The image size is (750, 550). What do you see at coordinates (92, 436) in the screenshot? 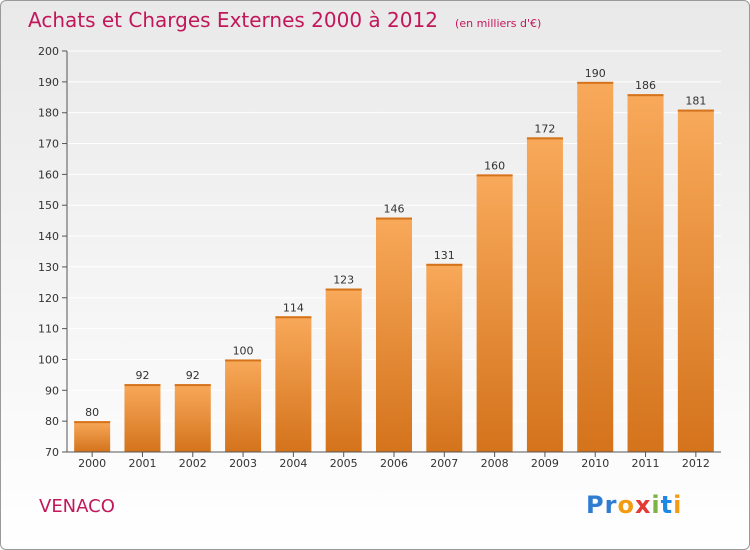
I see `bar-2000` at bounding box center [92, 436].